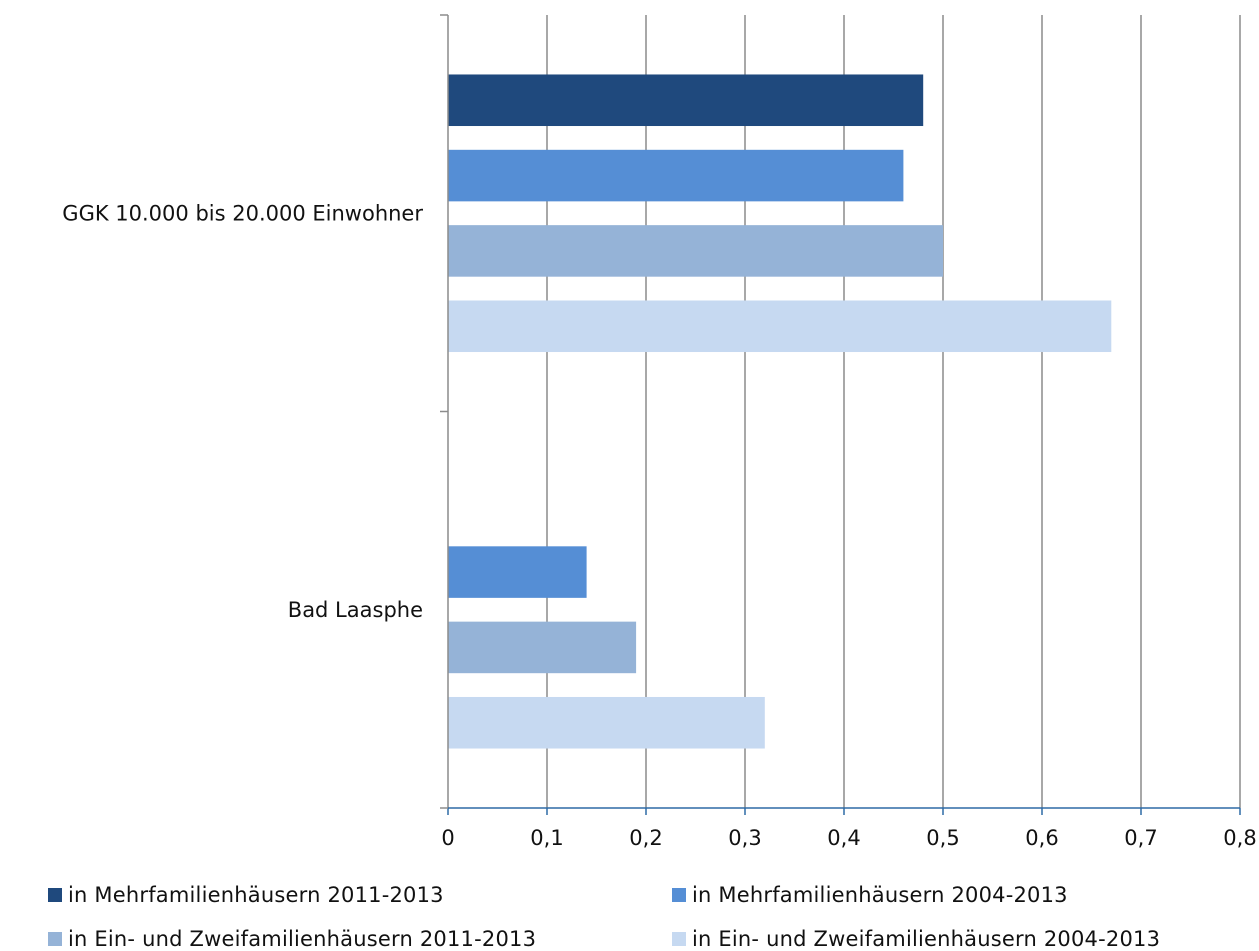 The image size is (1259, 951). I want to click on x-tick-label: 0,5, so click(942, 838).